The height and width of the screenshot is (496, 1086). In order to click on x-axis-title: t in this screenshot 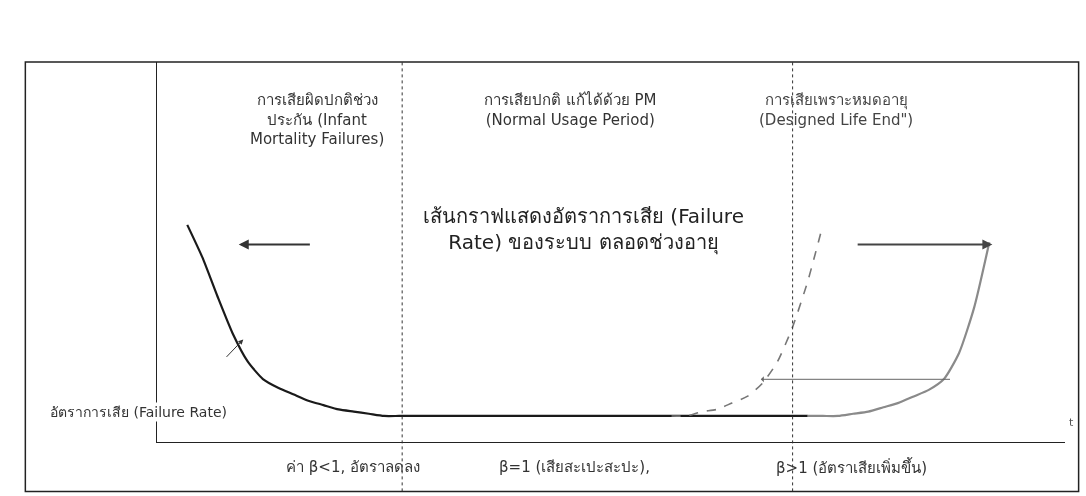, I will do `click(1071, 422)`.